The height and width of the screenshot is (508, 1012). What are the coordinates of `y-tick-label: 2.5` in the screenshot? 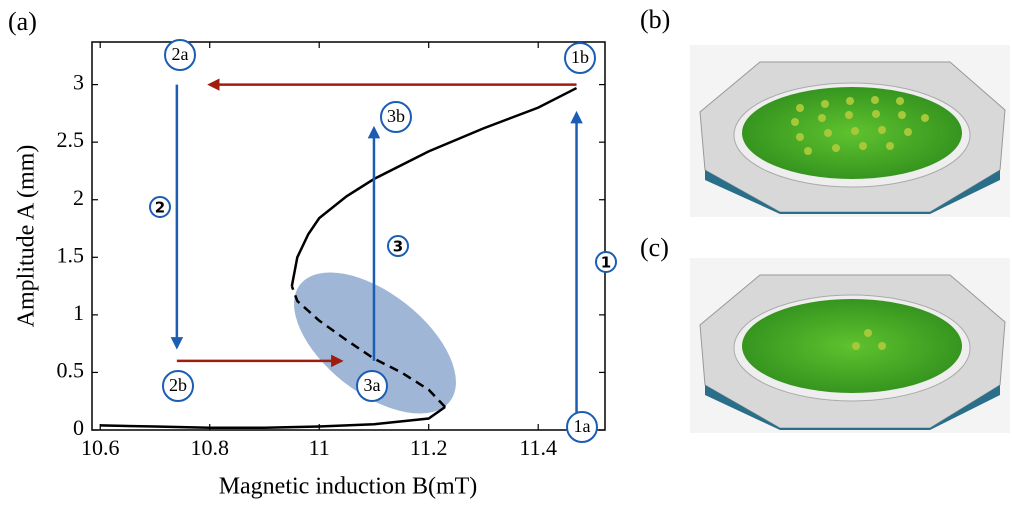 It's located at (71, 139).